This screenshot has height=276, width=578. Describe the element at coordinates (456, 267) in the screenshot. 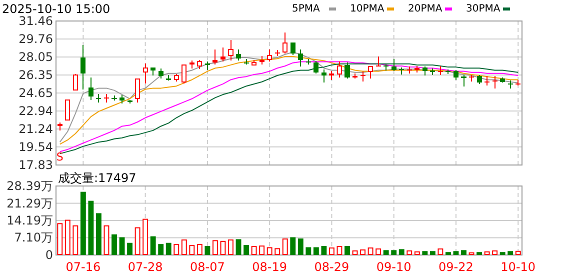

I see `x-tick-label: 09-22` at that location.